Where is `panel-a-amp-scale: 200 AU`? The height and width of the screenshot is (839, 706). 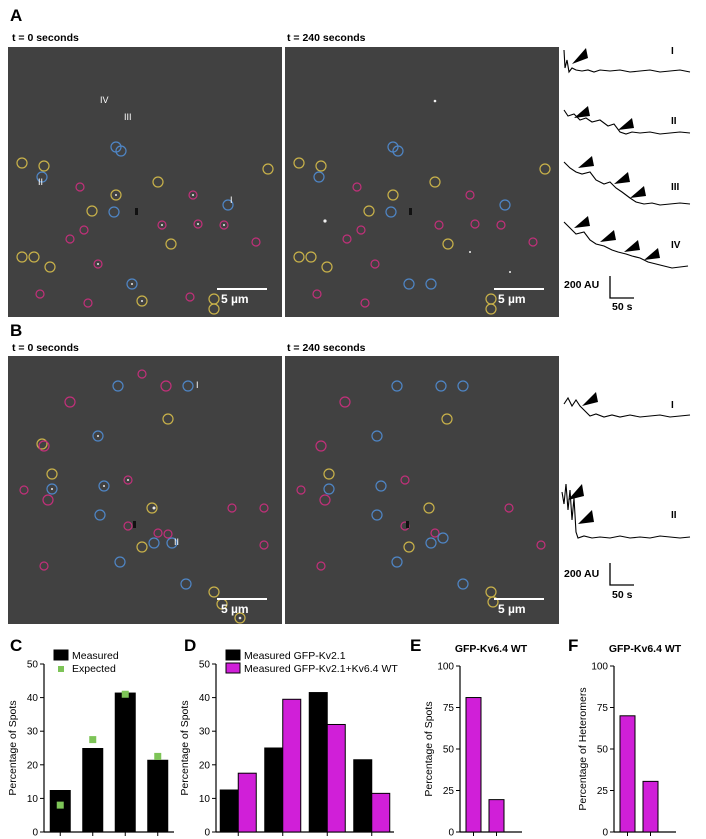
panel-a-amp-scale: 200 AU is located at coordinates (581, 285).